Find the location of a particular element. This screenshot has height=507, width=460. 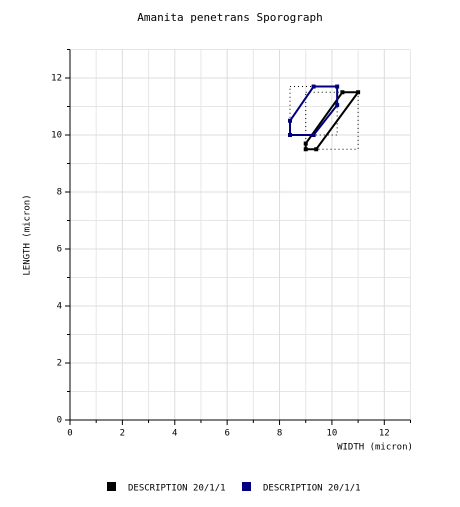

y-tick-label: 0 is located at coordinates (59, 421).